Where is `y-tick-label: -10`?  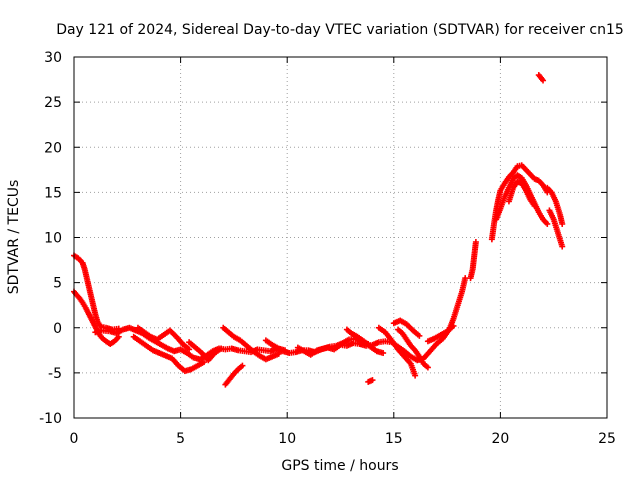
y-tick-label: -10 is located at coordinates (50, 419).